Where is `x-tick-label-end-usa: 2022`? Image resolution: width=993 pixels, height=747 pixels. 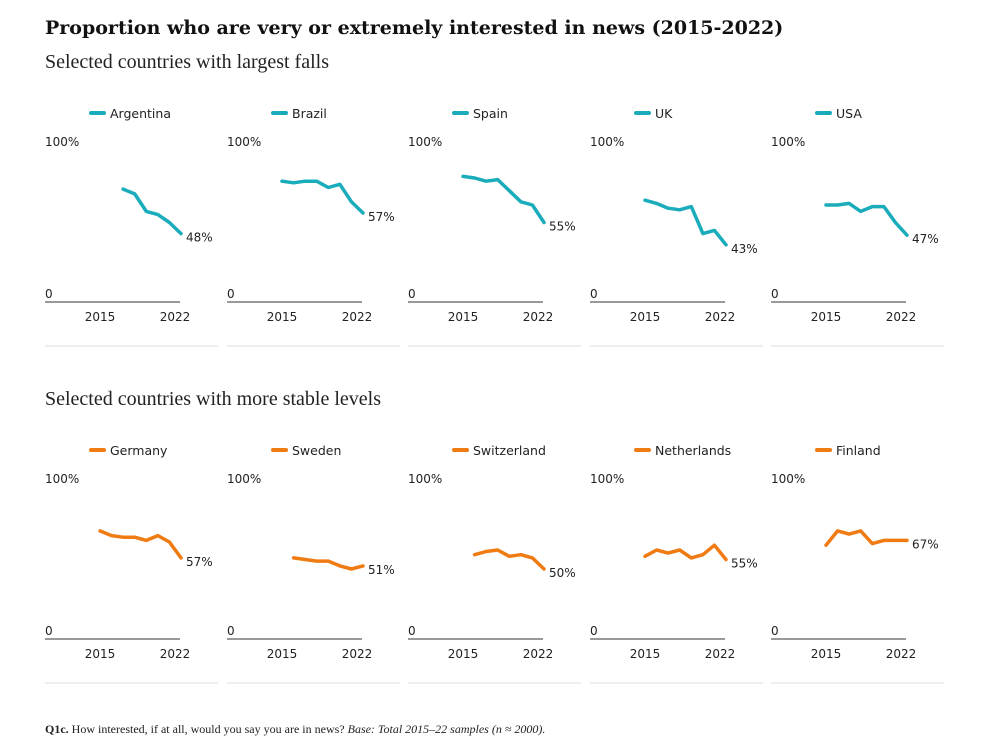
x-tick-label-end-usa: 2022 is located at coordinates (901, 317).